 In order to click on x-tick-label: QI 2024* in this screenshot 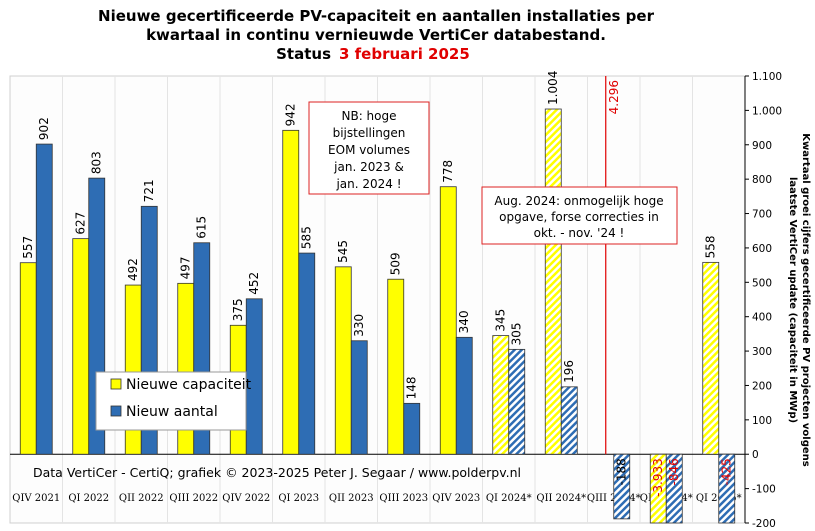, I will do `click(509, 498)`.